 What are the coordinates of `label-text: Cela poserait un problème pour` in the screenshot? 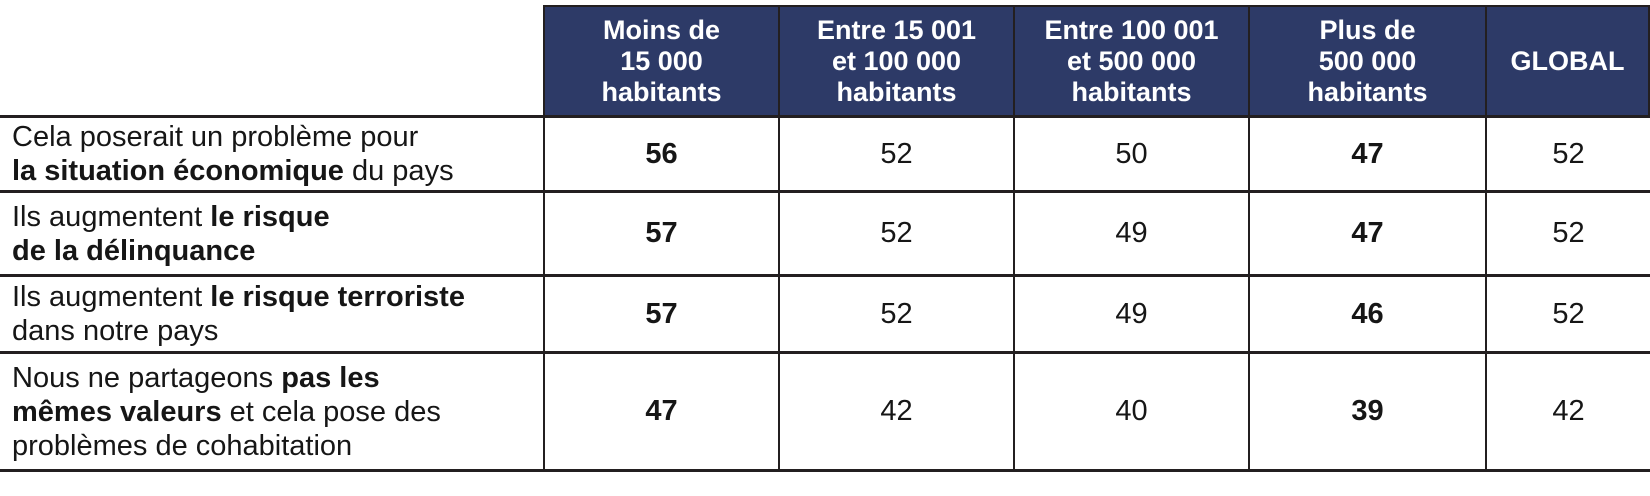 It's located at (215, 137).